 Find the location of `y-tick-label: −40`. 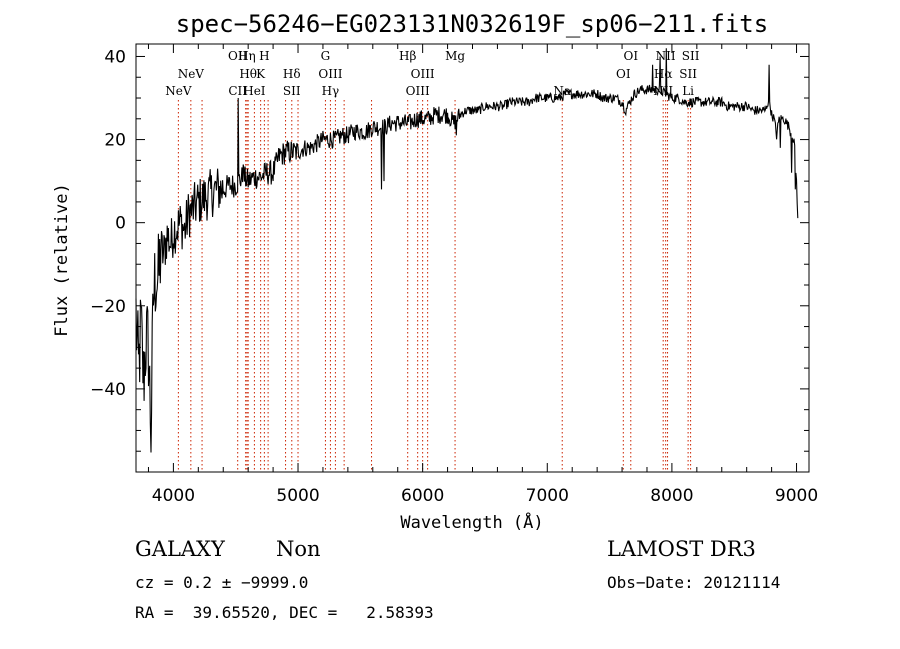

y-tick-label: −40 is located at coordinates (108, 390).